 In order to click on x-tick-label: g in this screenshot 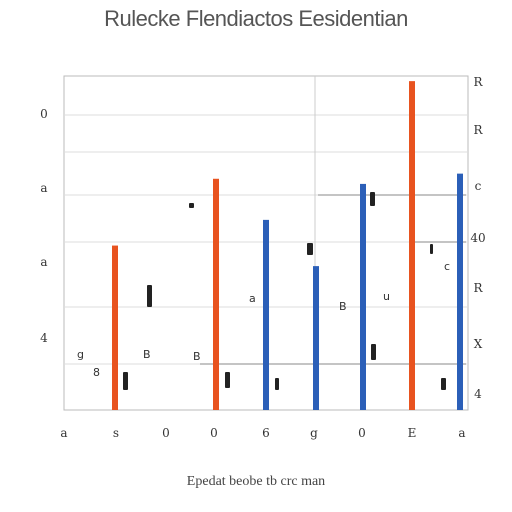, I will do `click(314, 433)`.